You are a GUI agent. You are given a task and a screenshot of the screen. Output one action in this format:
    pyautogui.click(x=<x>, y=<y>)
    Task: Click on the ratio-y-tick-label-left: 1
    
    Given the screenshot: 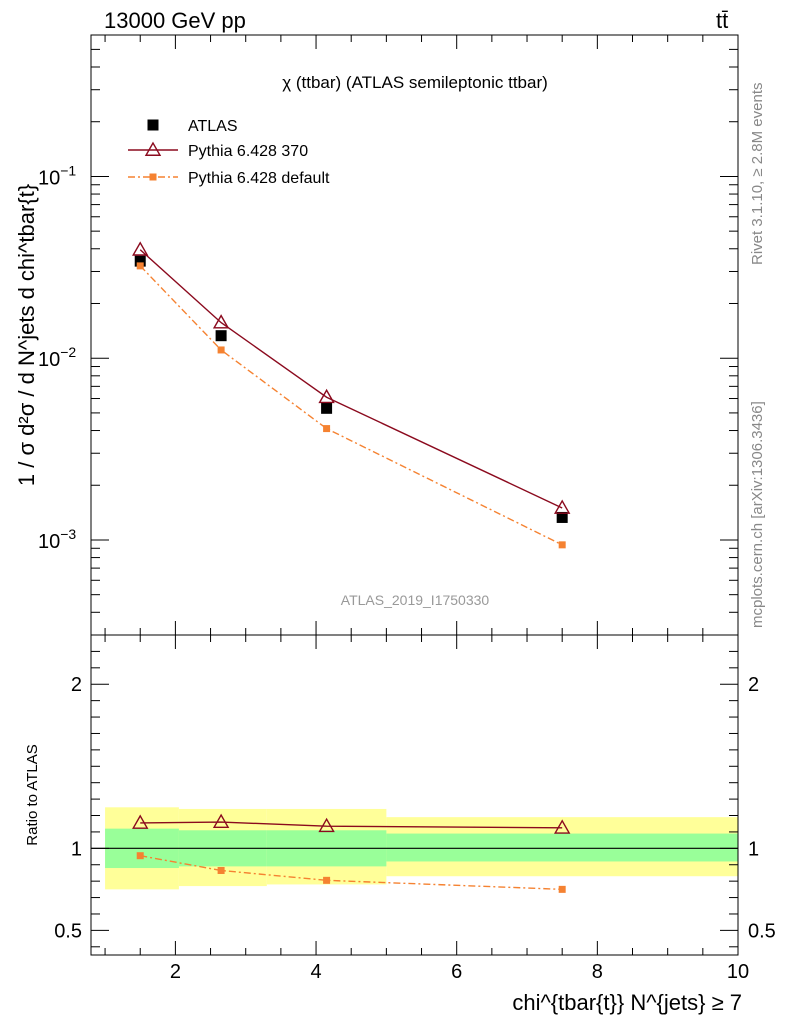 What is the action you would take?
    pyautogui.click(x=76, y=849)
    